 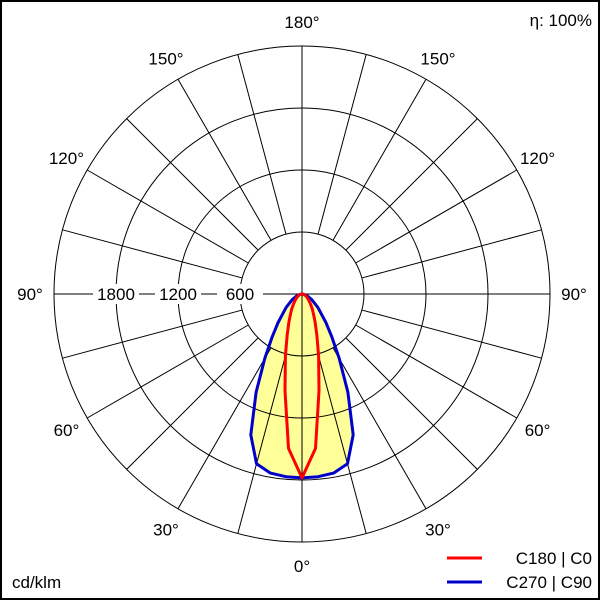 What do you see at coordinates (302, 386) in the screenshot?
I see `curve-c180-c0` at bounding box center [302, 386].